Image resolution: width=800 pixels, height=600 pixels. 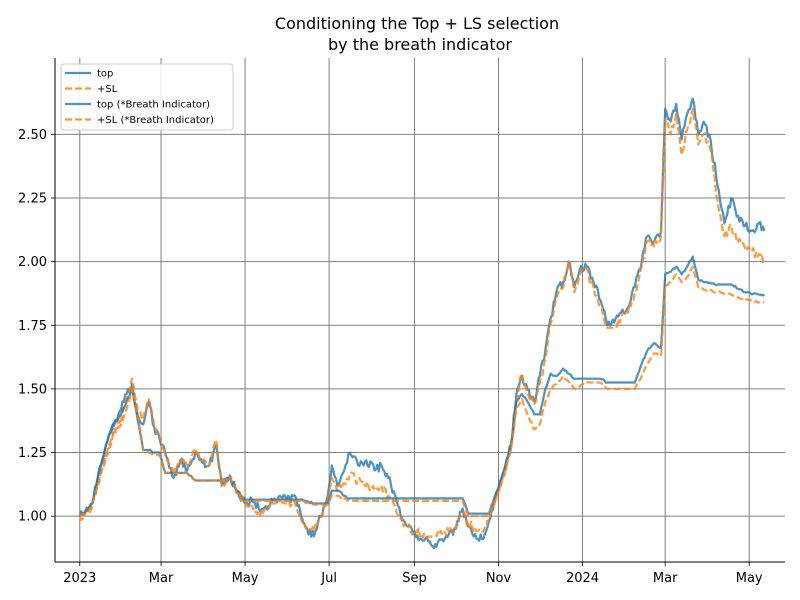 I want to click on y-tick-label: 1.25, so click(x=32, y=453).